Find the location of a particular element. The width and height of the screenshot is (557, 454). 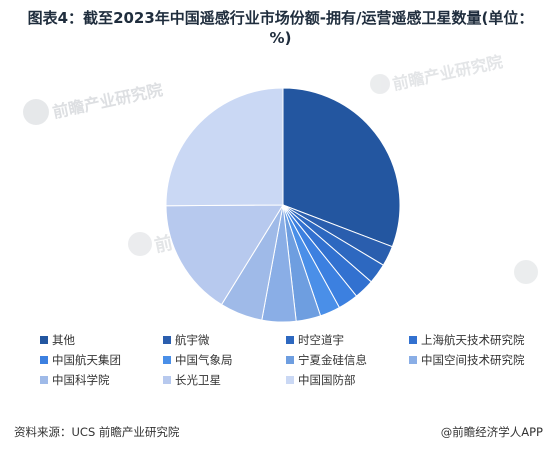

legend-label: 中国气象局 is located at coordinates (204, 360).